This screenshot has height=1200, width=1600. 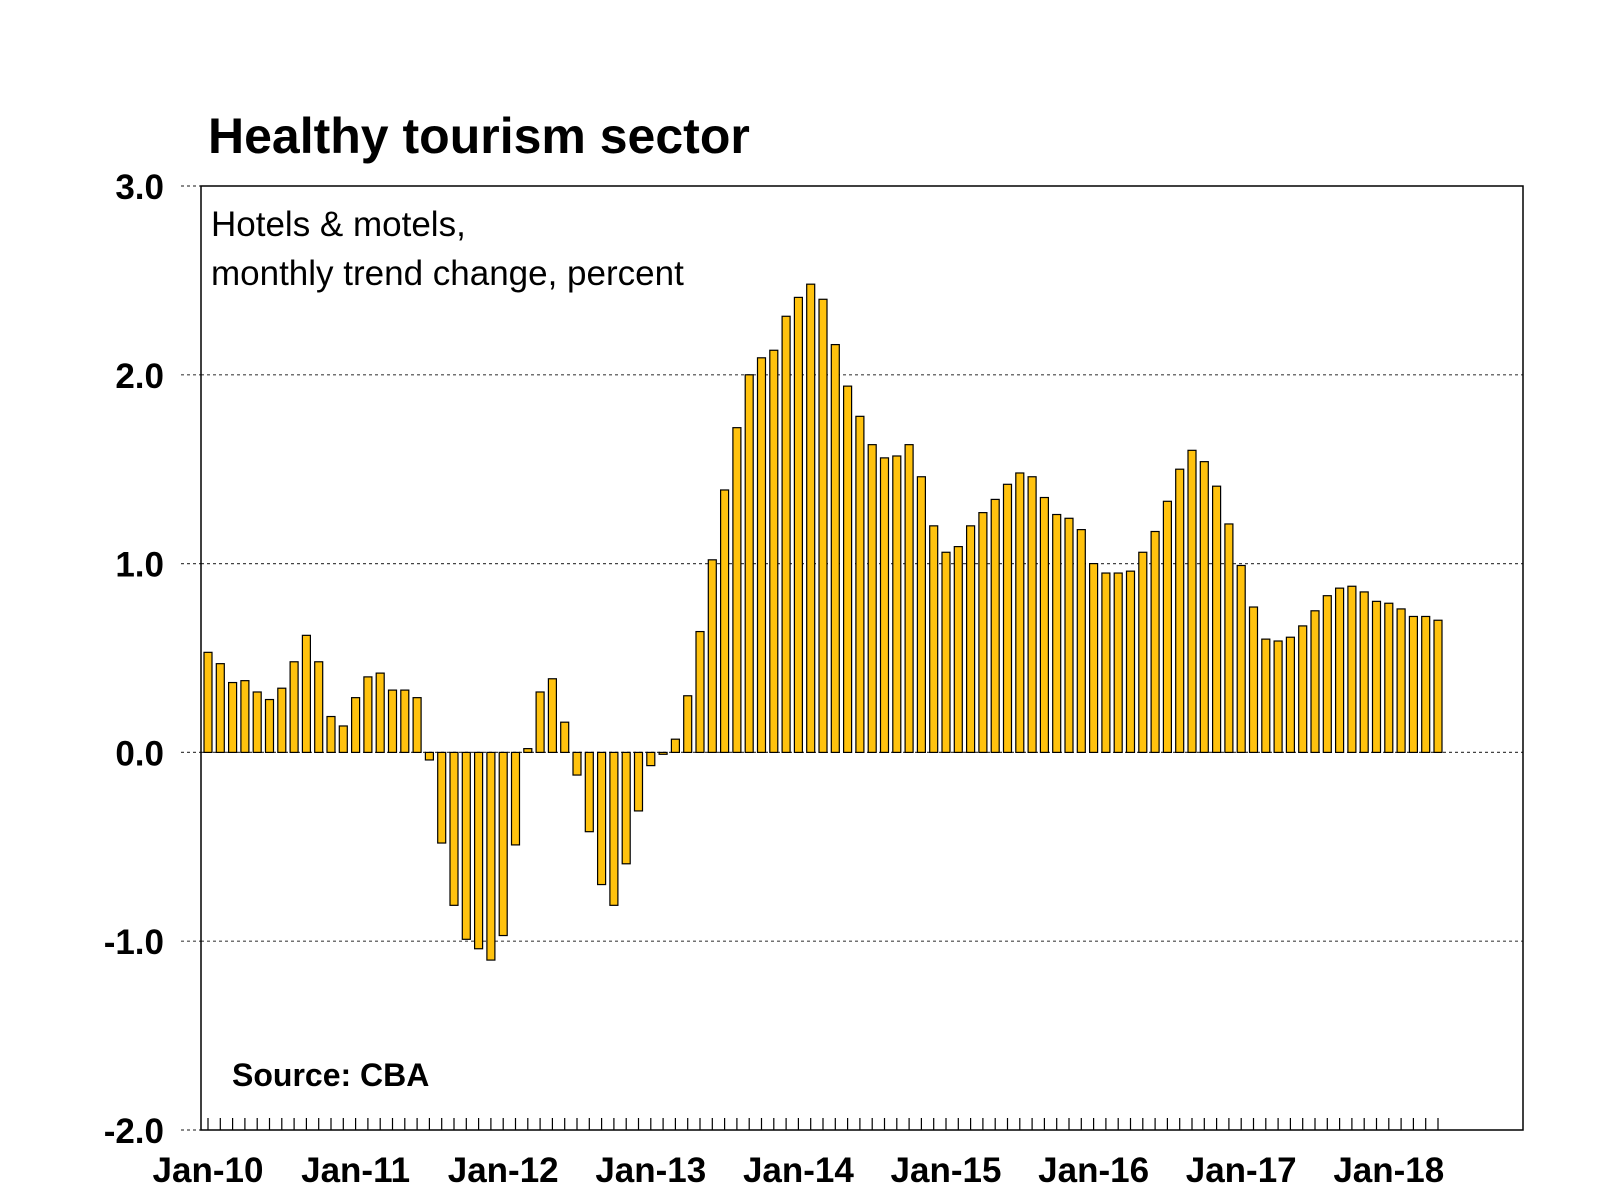 I want to click on chart-subtitle-line-2: monthly trend change, percent, so click(x=447, y=273).